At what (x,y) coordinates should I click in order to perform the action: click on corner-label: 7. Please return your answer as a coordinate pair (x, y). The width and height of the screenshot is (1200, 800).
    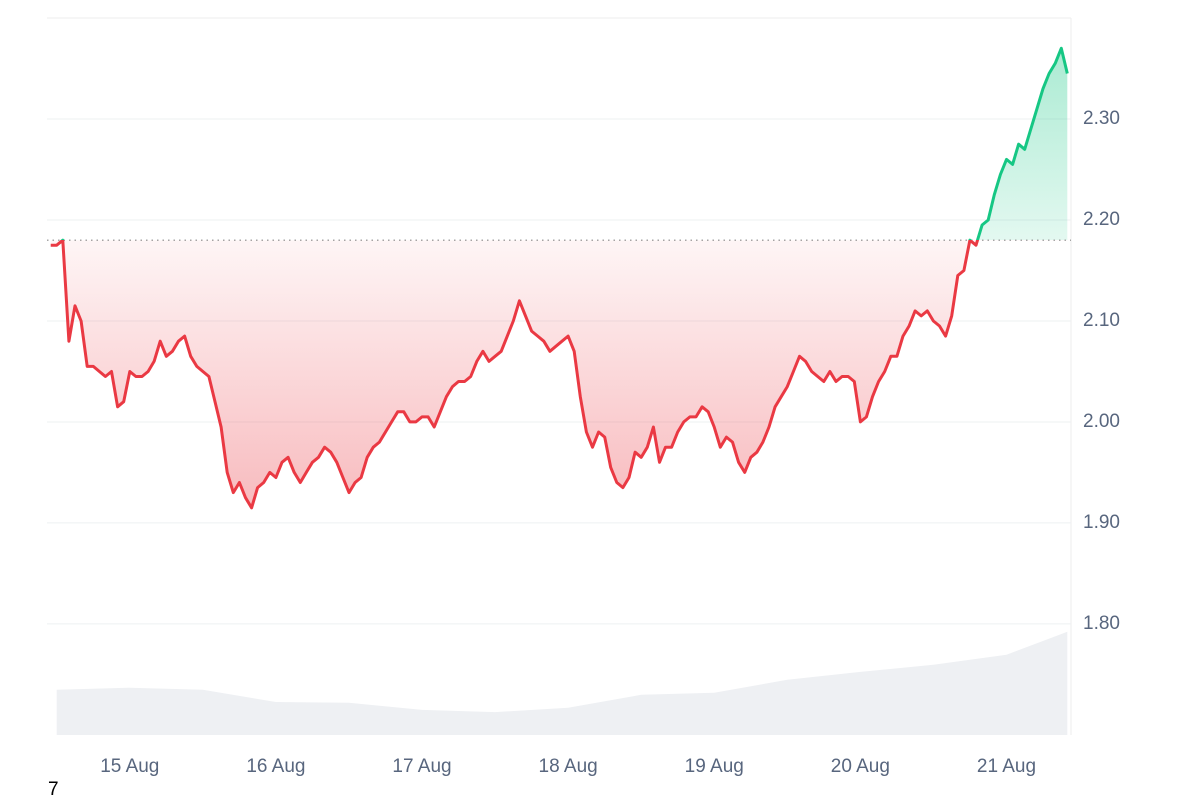
    Looking at the image, I should click on (53, 789).